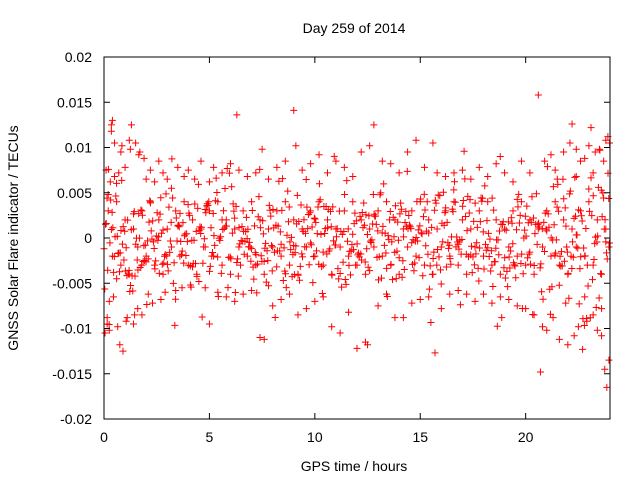 The height and width of the screenshot is (480, 640). I want to click on y-tick-label: 0.015, so click(74, 102).